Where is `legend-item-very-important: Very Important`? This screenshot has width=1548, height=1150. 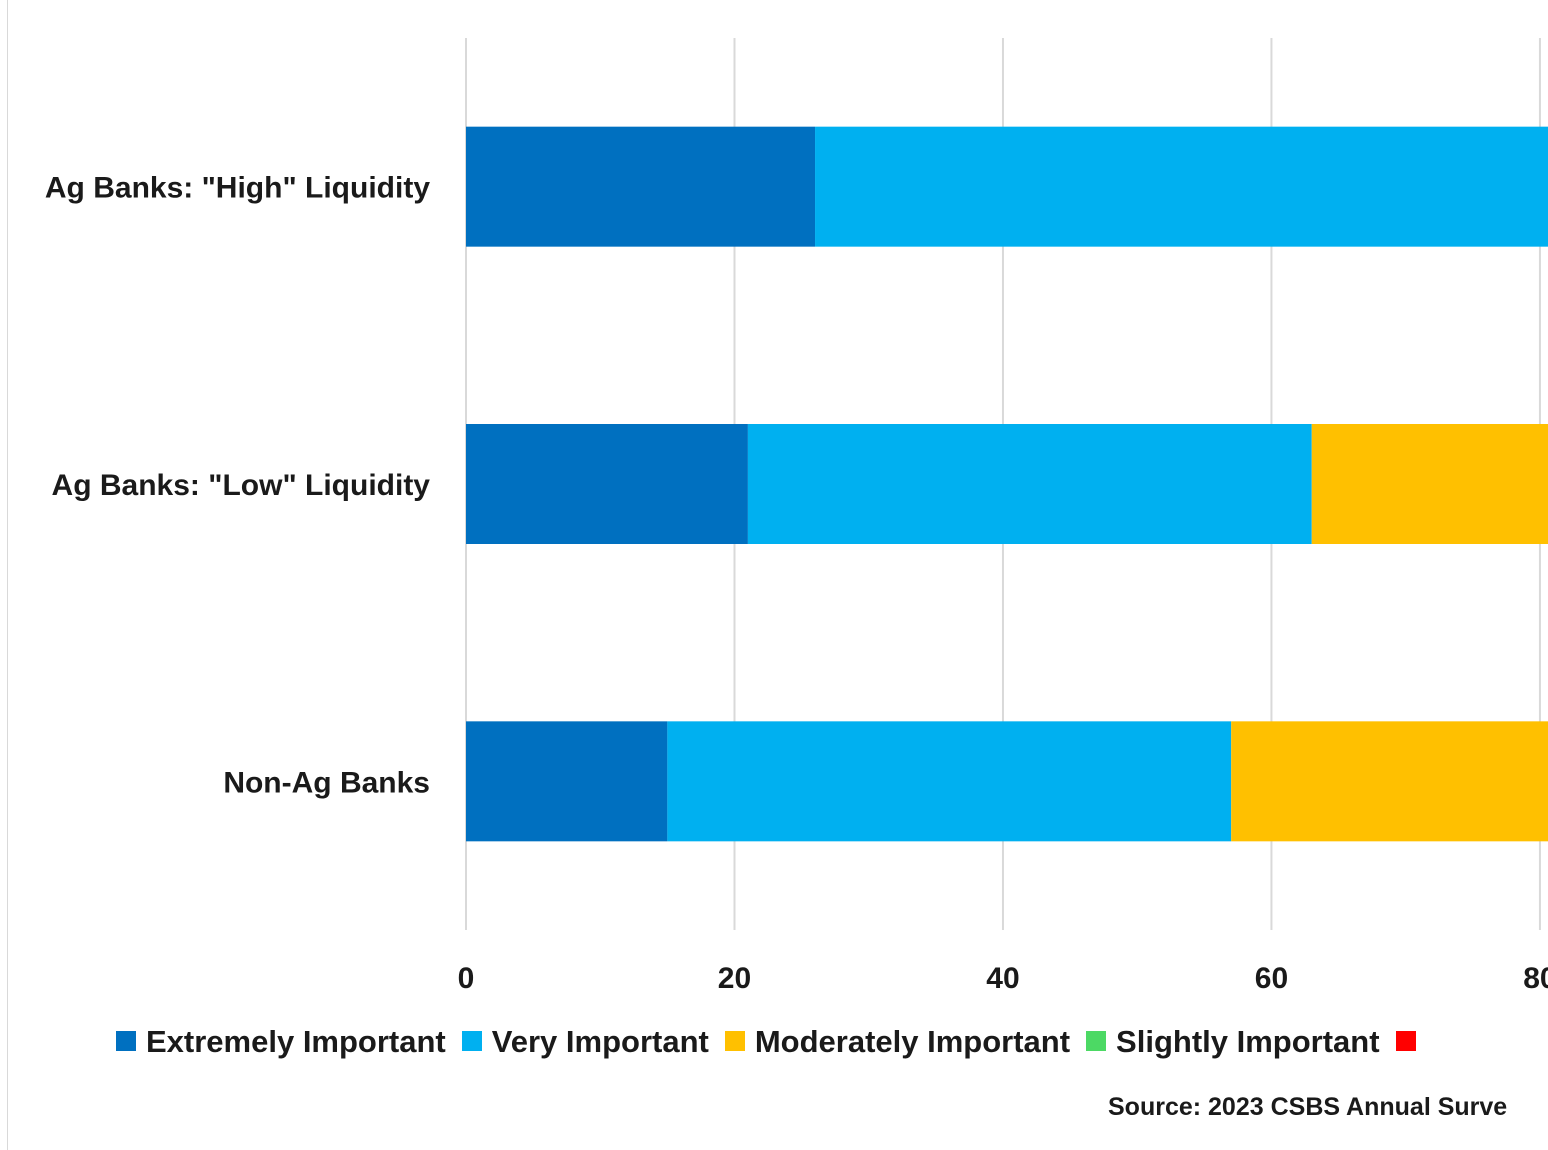
legend-item-very-important: Very Important is located at coordinates (585, 1042).